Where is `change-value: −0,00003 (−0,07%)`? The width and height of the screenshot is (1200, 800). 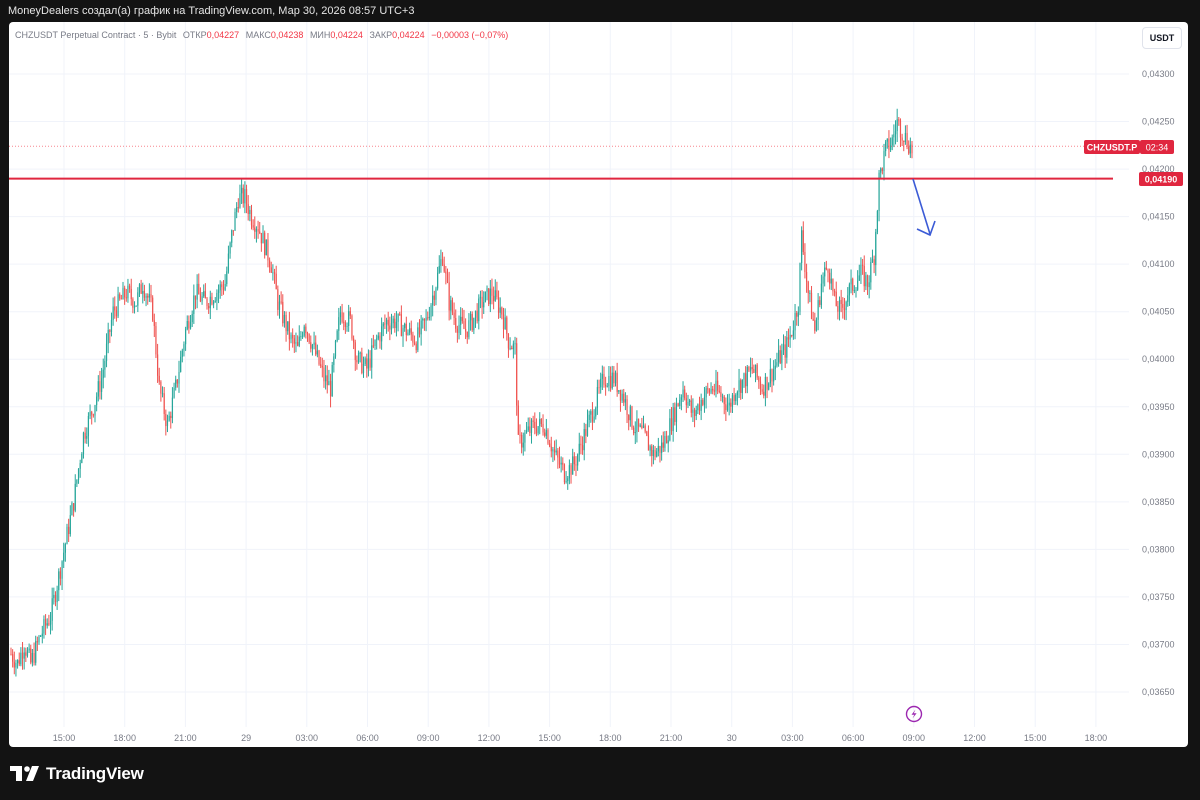
change-value: −0,00003 (−0,07%) is located at coordinates (470, 35).